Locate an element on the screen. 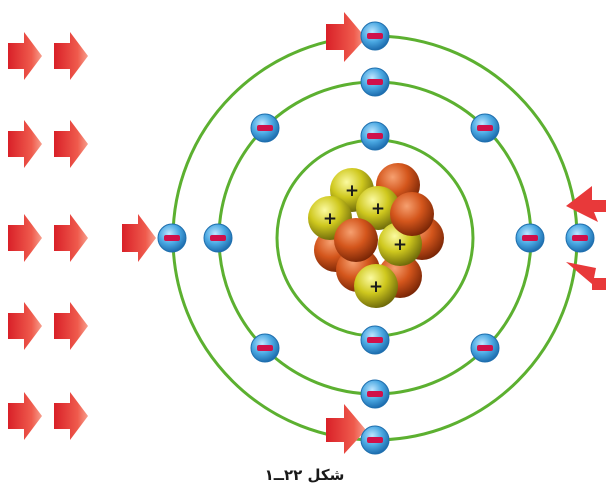 This screenshot has width=609, height=494. arrow-left-electron is located at coordinates (139, 238).